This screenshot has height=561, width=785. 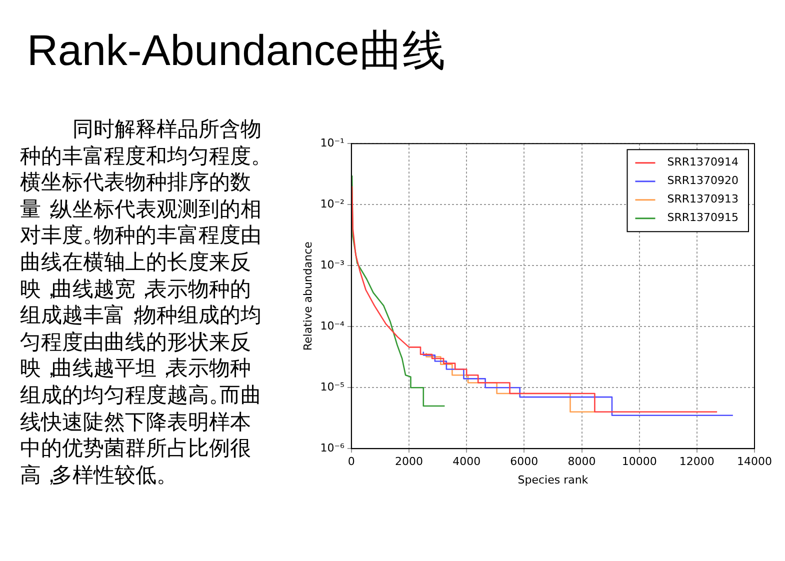 I want to click on x-tick-label: 8000, so click(x=582, y=461).